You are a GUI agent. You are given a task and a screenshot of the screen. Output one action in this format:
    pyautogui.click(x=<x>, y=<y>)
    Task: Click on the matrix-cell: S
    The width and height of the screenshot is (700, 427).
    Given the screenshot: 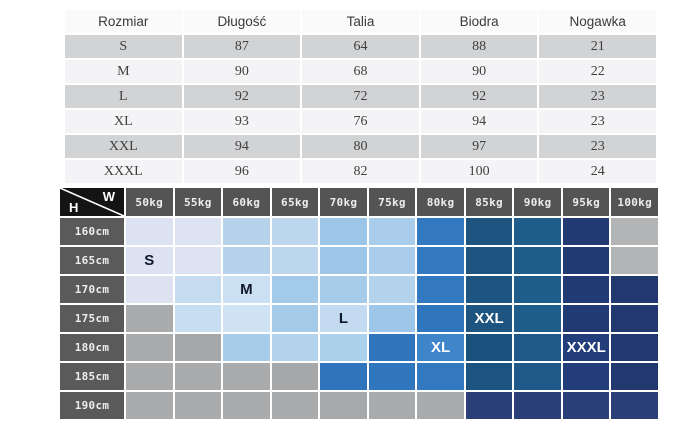 What is the action you would take?
    pyautogui.click(x=149, y=260)
    